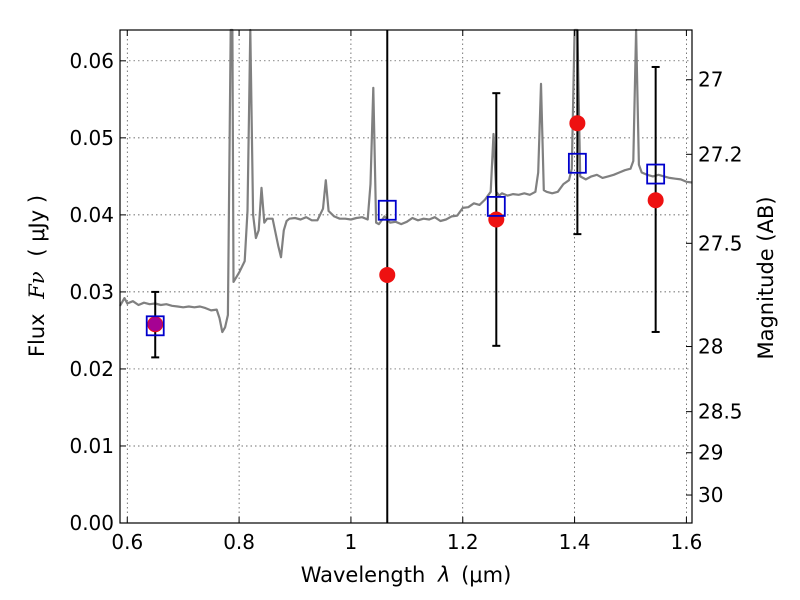  What do you see at coordinates (91, 446) in the screenshot?
I see `y-tick-label: 0.01` at bounding box center [91, 446].